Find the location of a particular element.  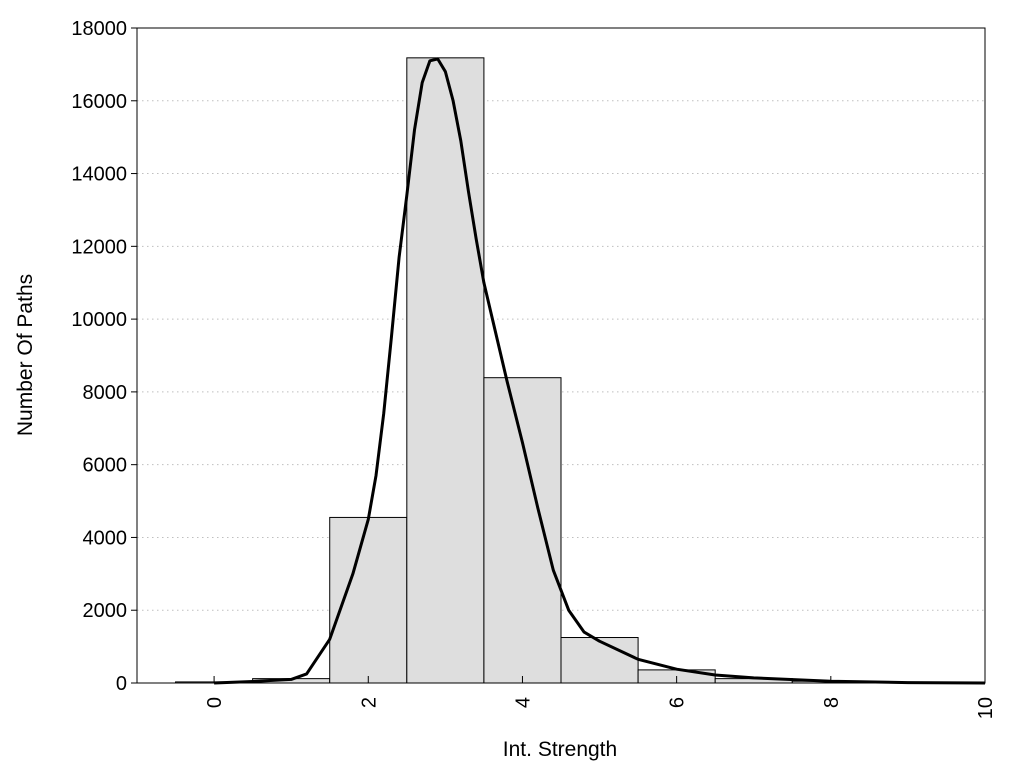

y-axis-label: Number Of Paths is located at coordinates (25, 355).